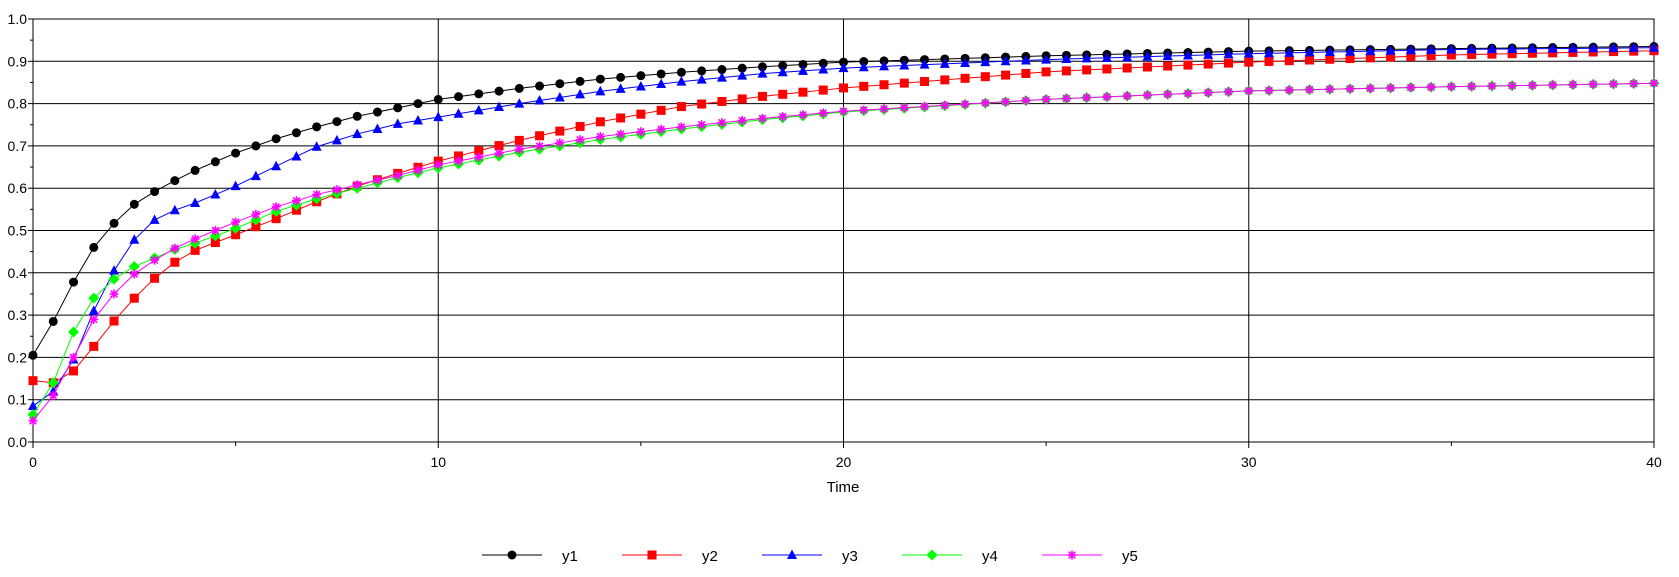  Describe the element at coordinates (18, 188) in the screenshot. I see `y-tick-label: 0.6` at that location.